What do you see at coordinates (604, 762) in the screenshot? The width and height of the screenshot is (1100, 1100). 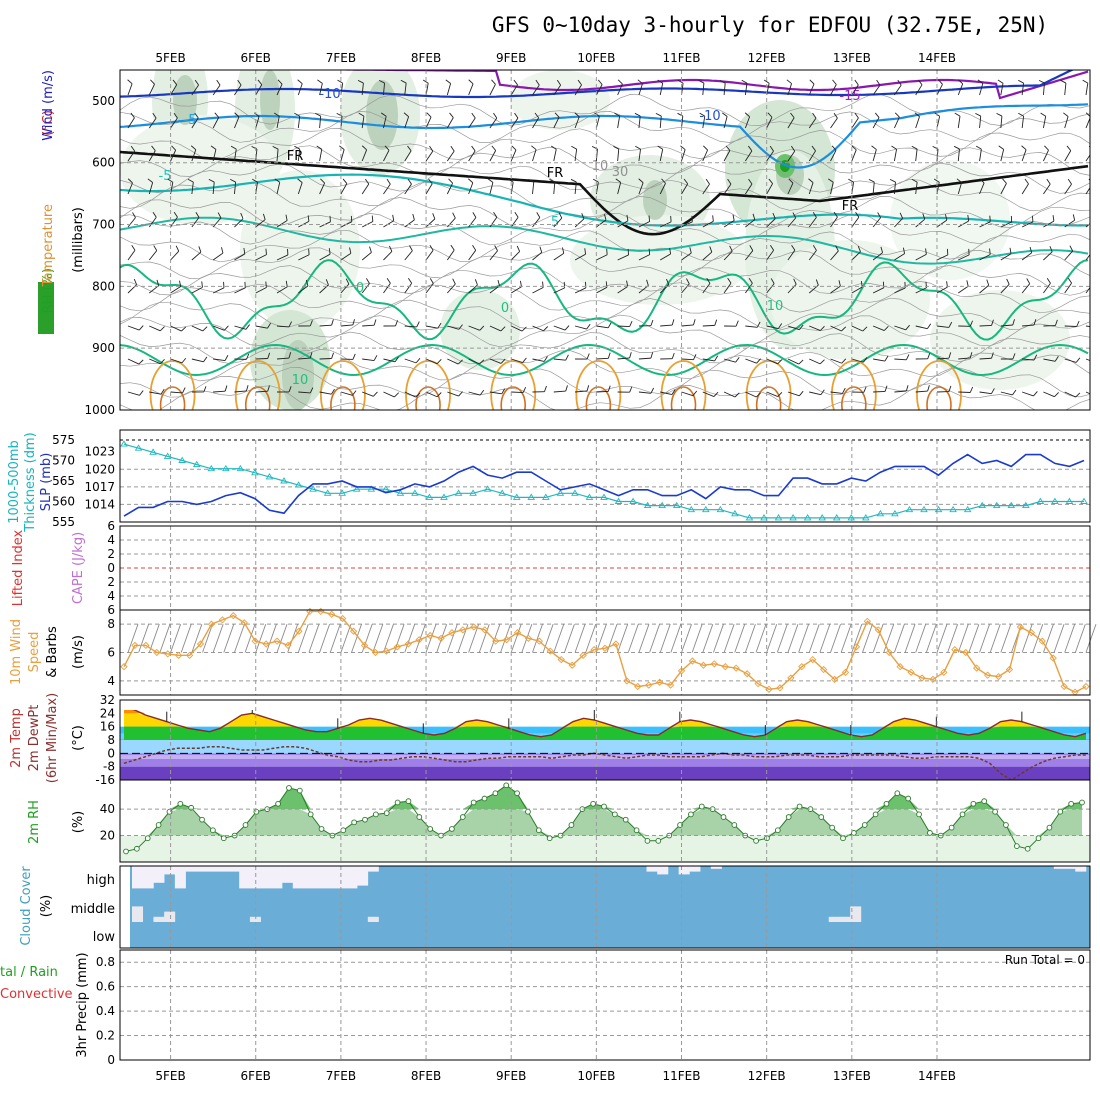 I see `dewpoint-line` at bounding box center [604, 762].